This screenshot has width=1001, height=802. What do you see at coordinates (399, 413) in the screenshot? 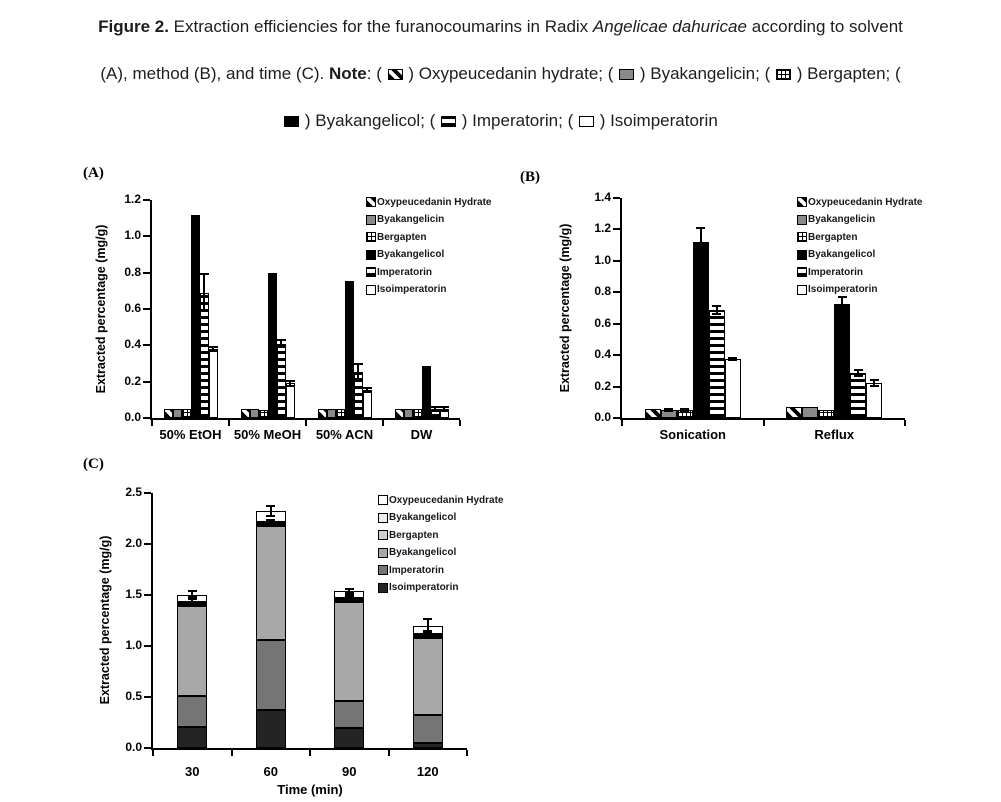
I see `bar-oxypeucedanin-hydrate-dw` at bounding box center [399, 413].